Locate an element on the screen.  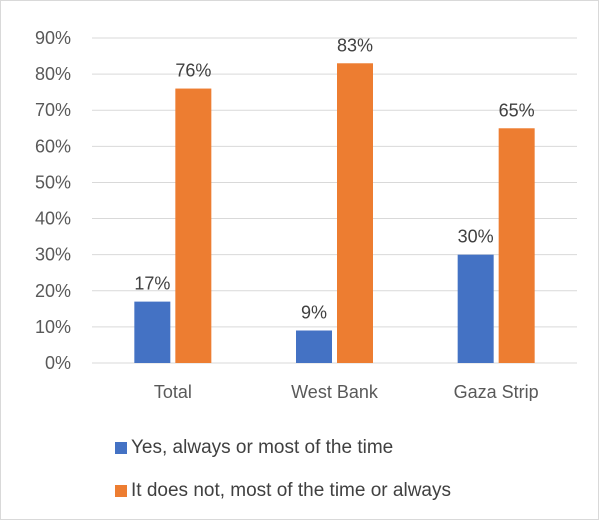
data-label: 30% is located at coordinates (476, 237).